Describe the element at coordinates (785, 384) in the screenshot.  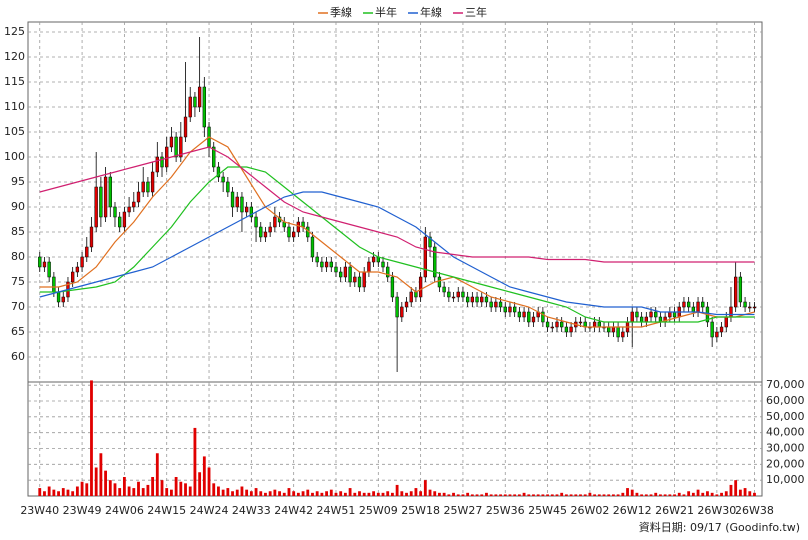
I see `volume-tick-label: 70,000` at that location.